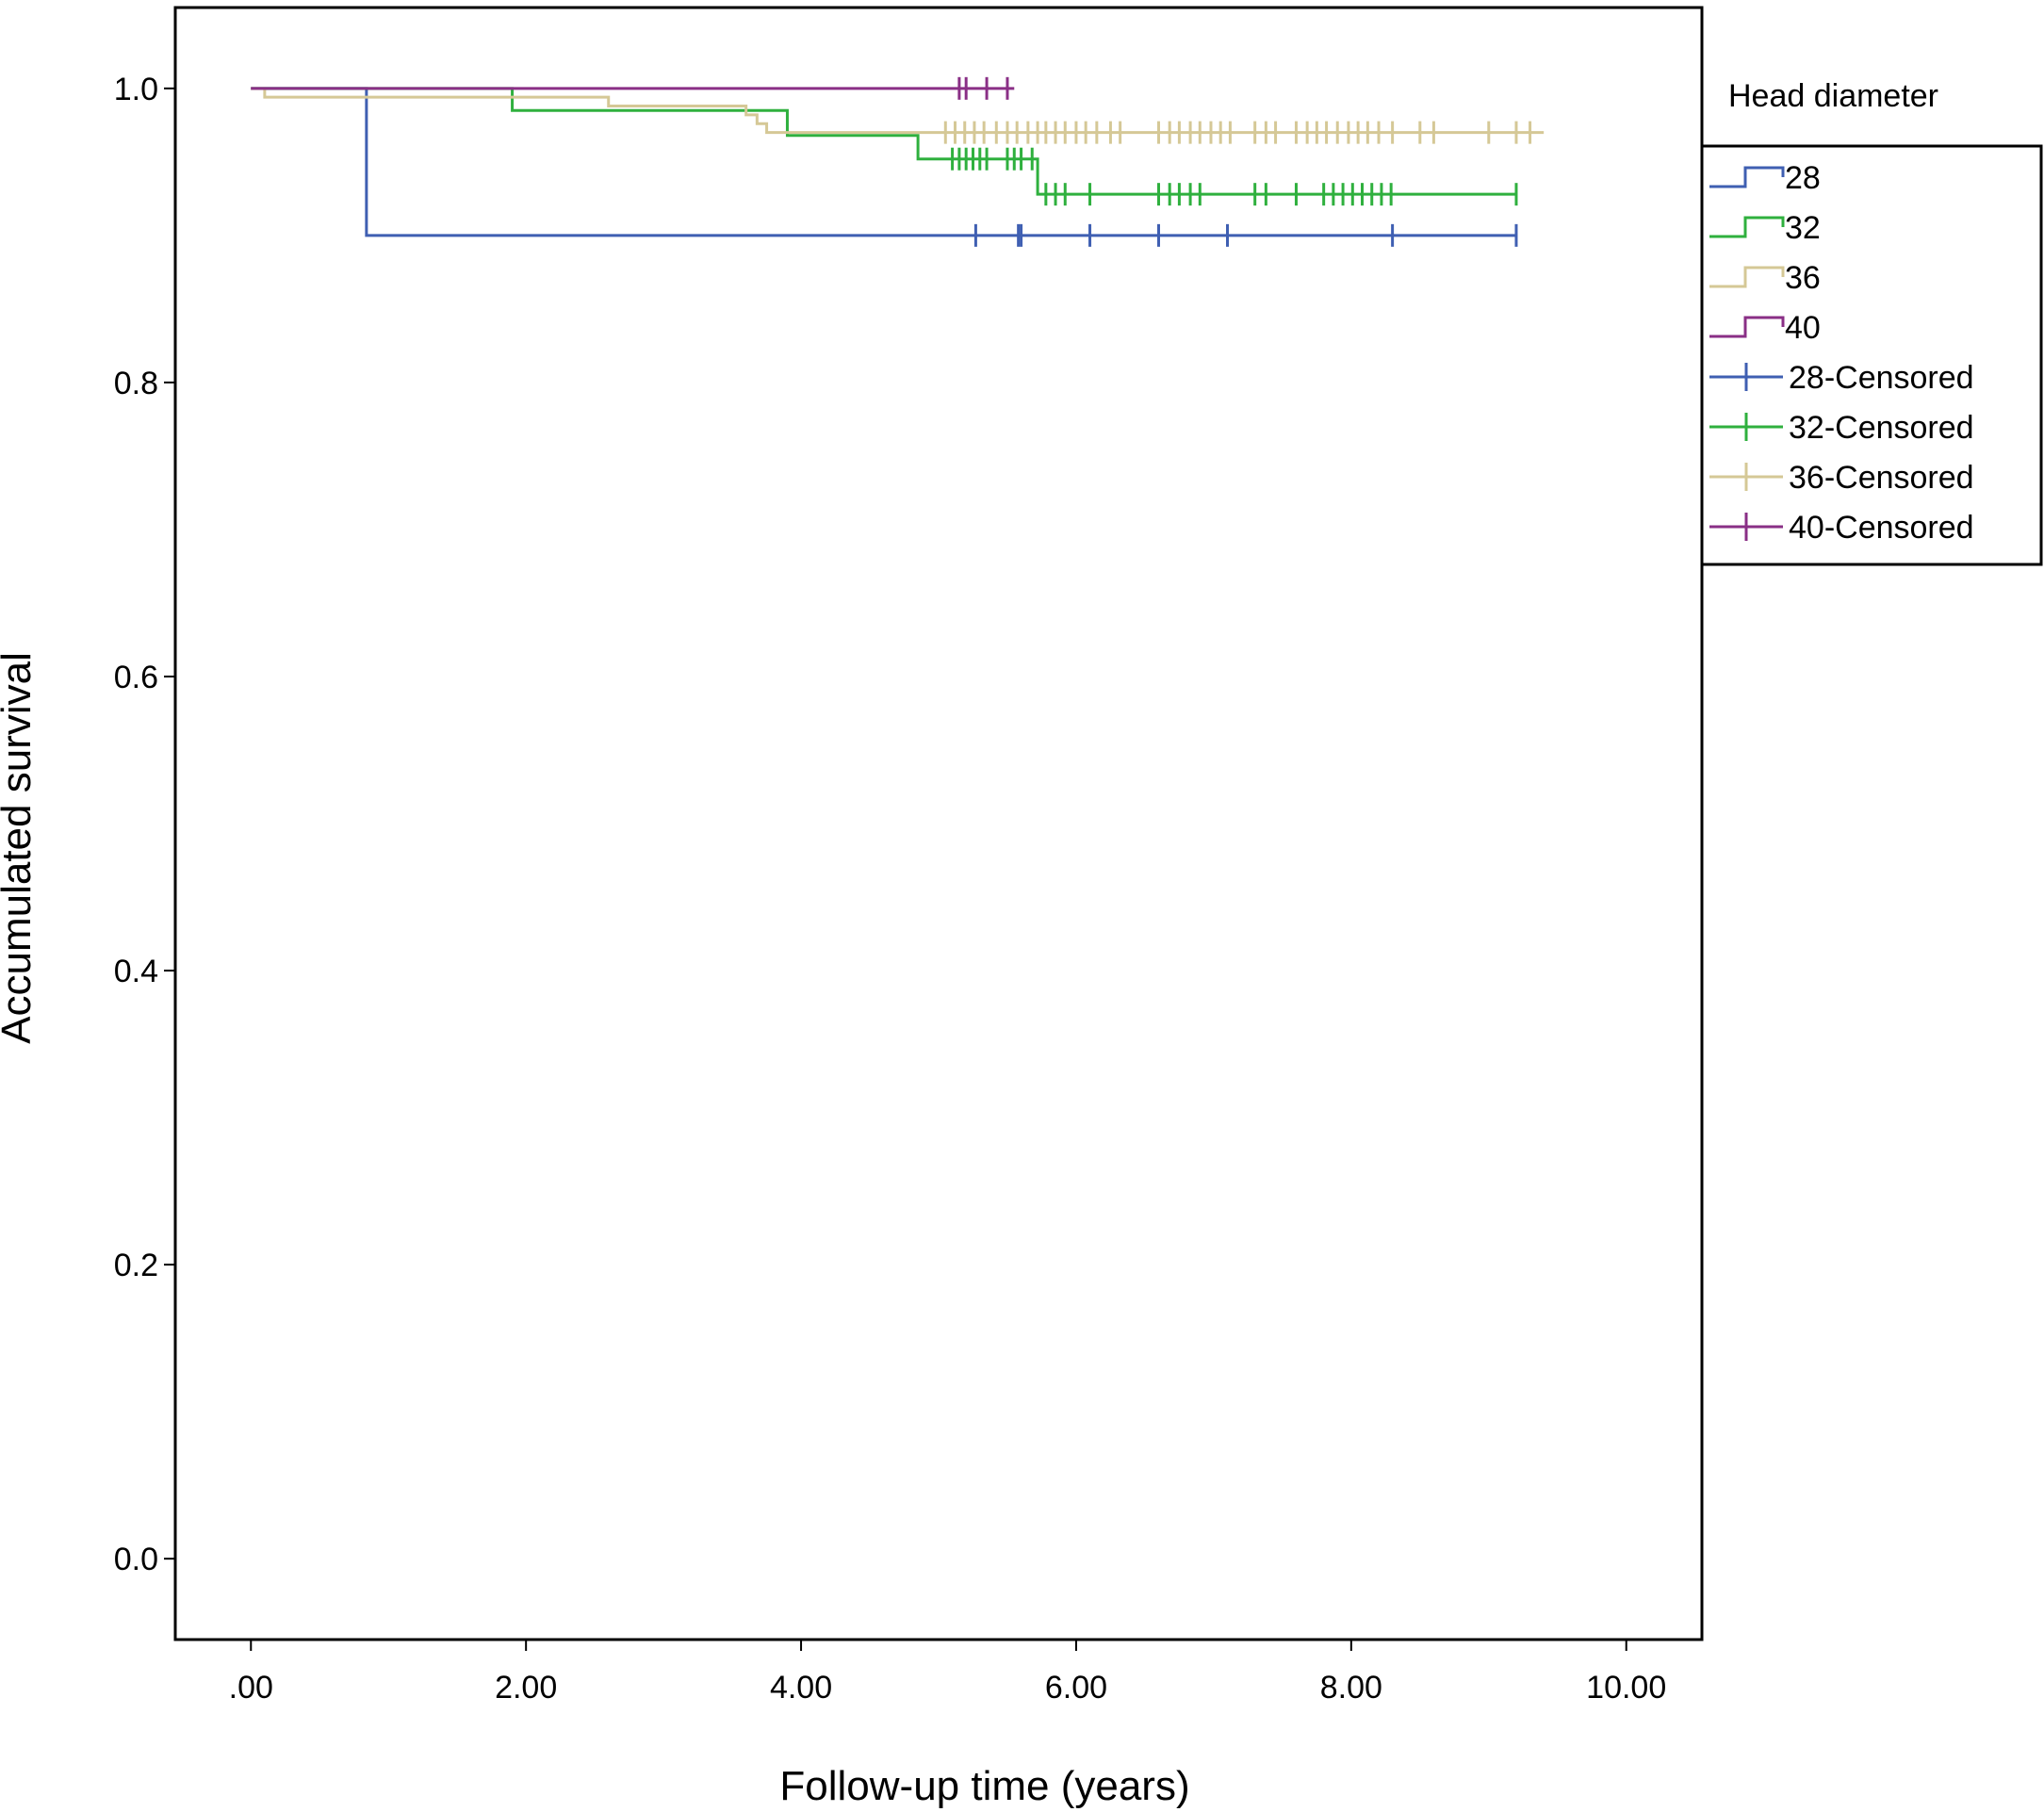 This screenshot has height=1812, width=2044. What do you see at coordinates (1881, 478) in the screenshot?
I see `legend-label: 36-Censored` at bounding box center [1881, 478].